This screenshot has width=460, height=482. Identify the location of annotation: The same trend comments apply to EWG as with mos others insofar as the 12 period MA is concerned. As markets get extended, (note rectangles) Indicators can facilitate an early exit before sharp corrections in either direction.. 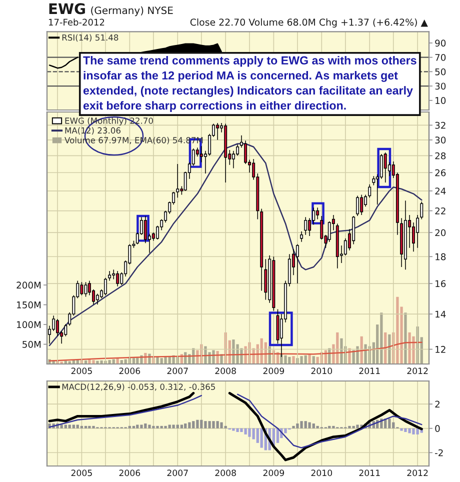
(249, 84).